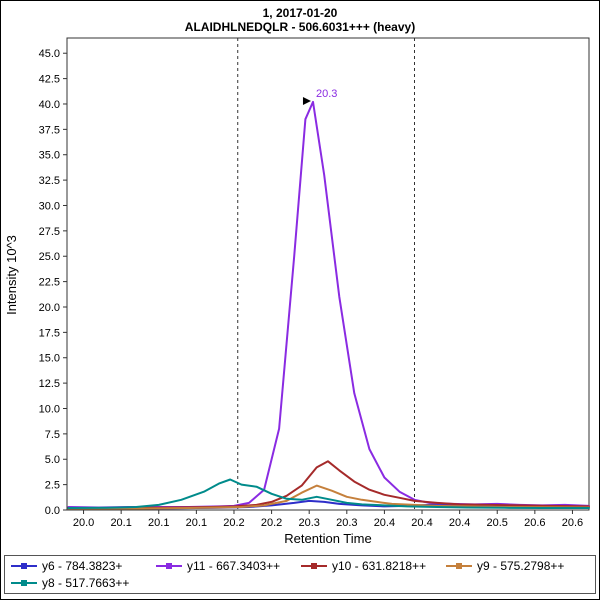 The width and height of the screenshot is (600, 600). I want to click on legend-item-y8: y8 - 517.7663++, so click(81, 583).